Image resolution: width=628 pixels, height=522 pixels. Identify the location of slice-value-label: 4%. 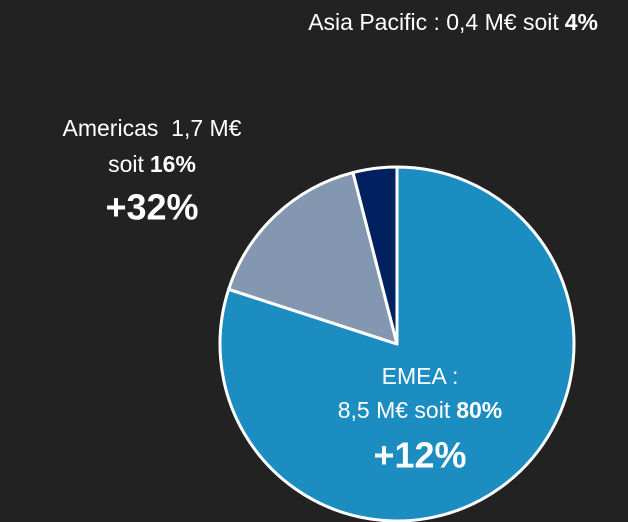
(581, 22).